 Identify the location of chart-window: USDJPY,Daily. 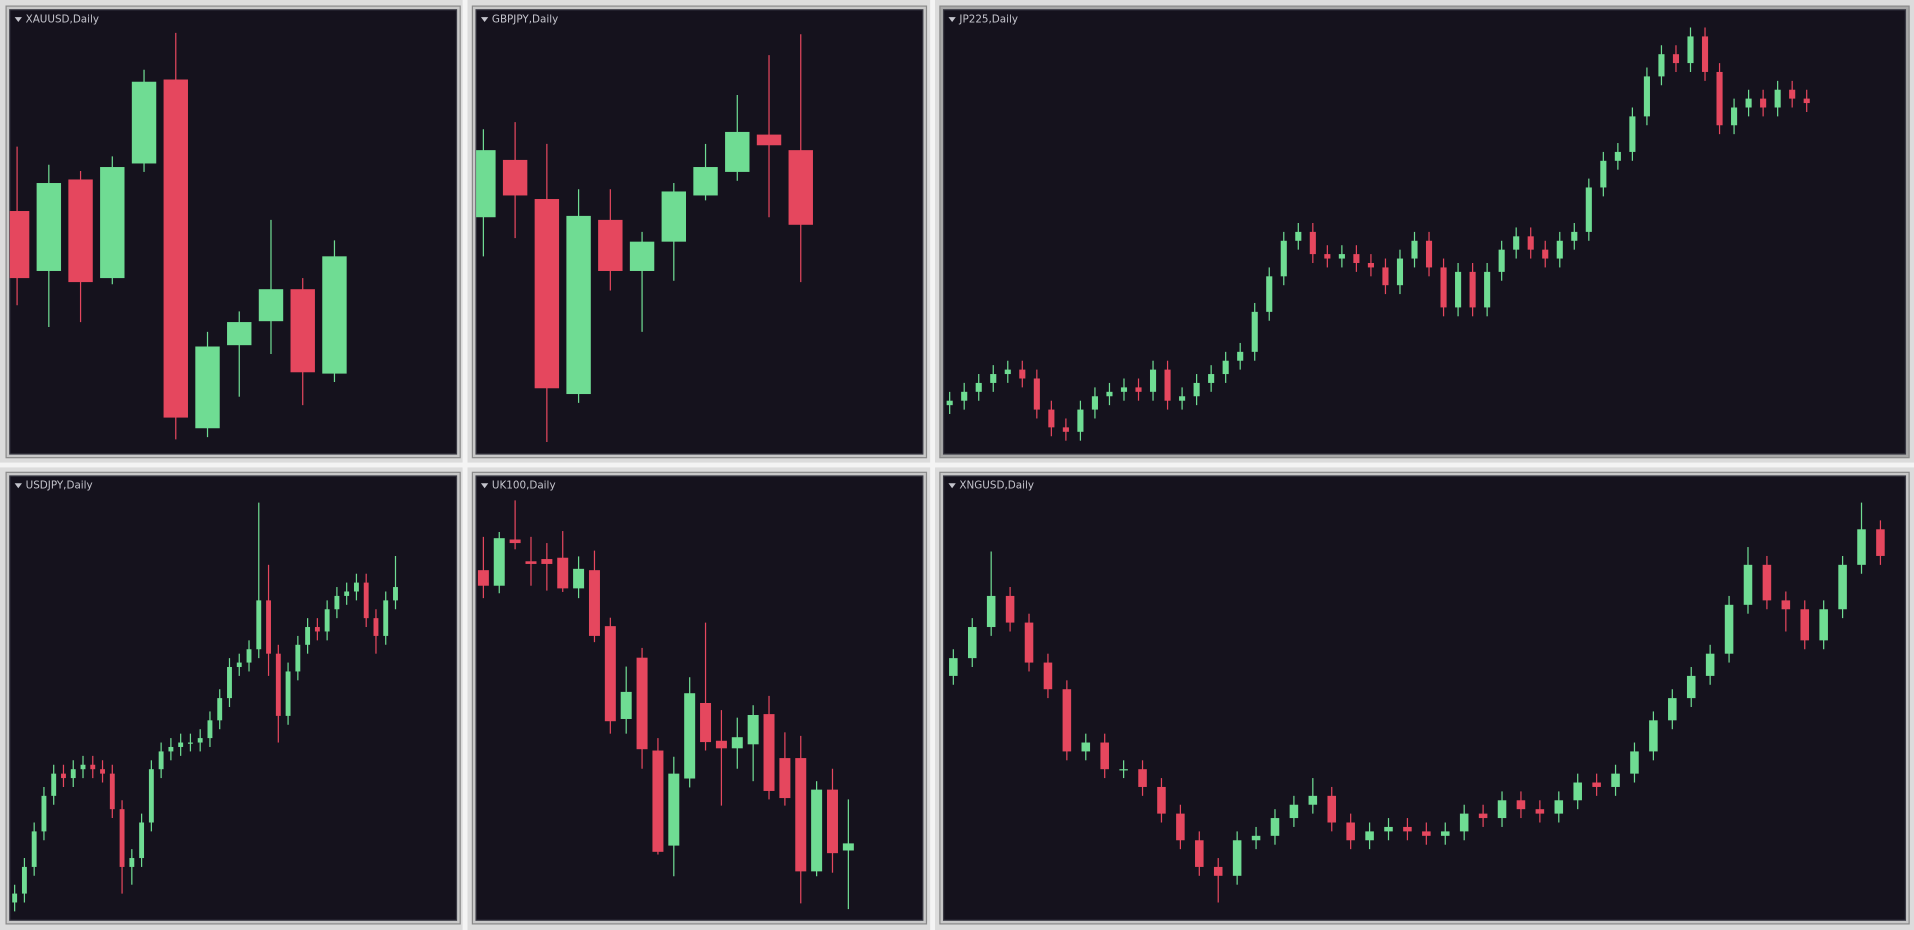
(233, 698).